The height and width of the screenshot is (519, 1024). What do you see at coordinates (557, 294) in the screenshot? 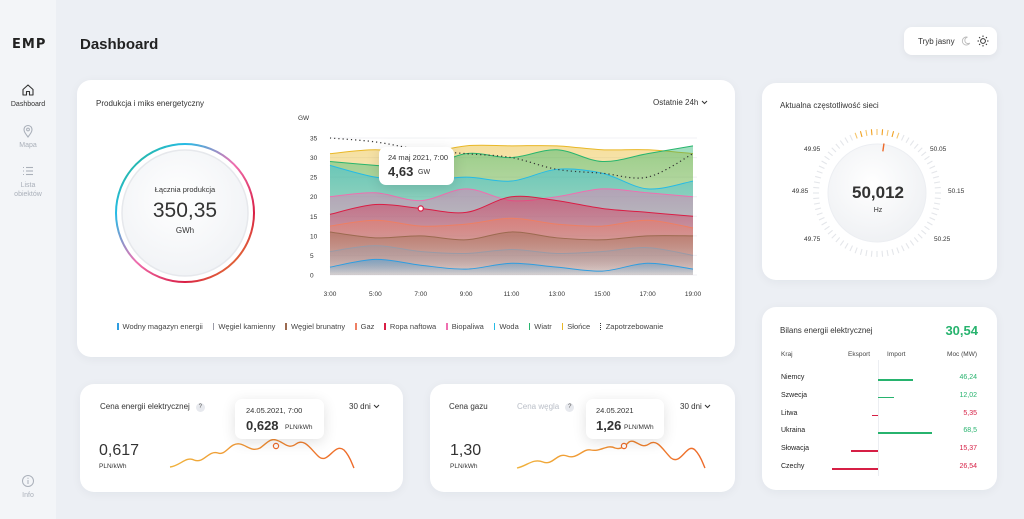
I see `x-tick-label: 13:00` at bounding box center [557, 294].